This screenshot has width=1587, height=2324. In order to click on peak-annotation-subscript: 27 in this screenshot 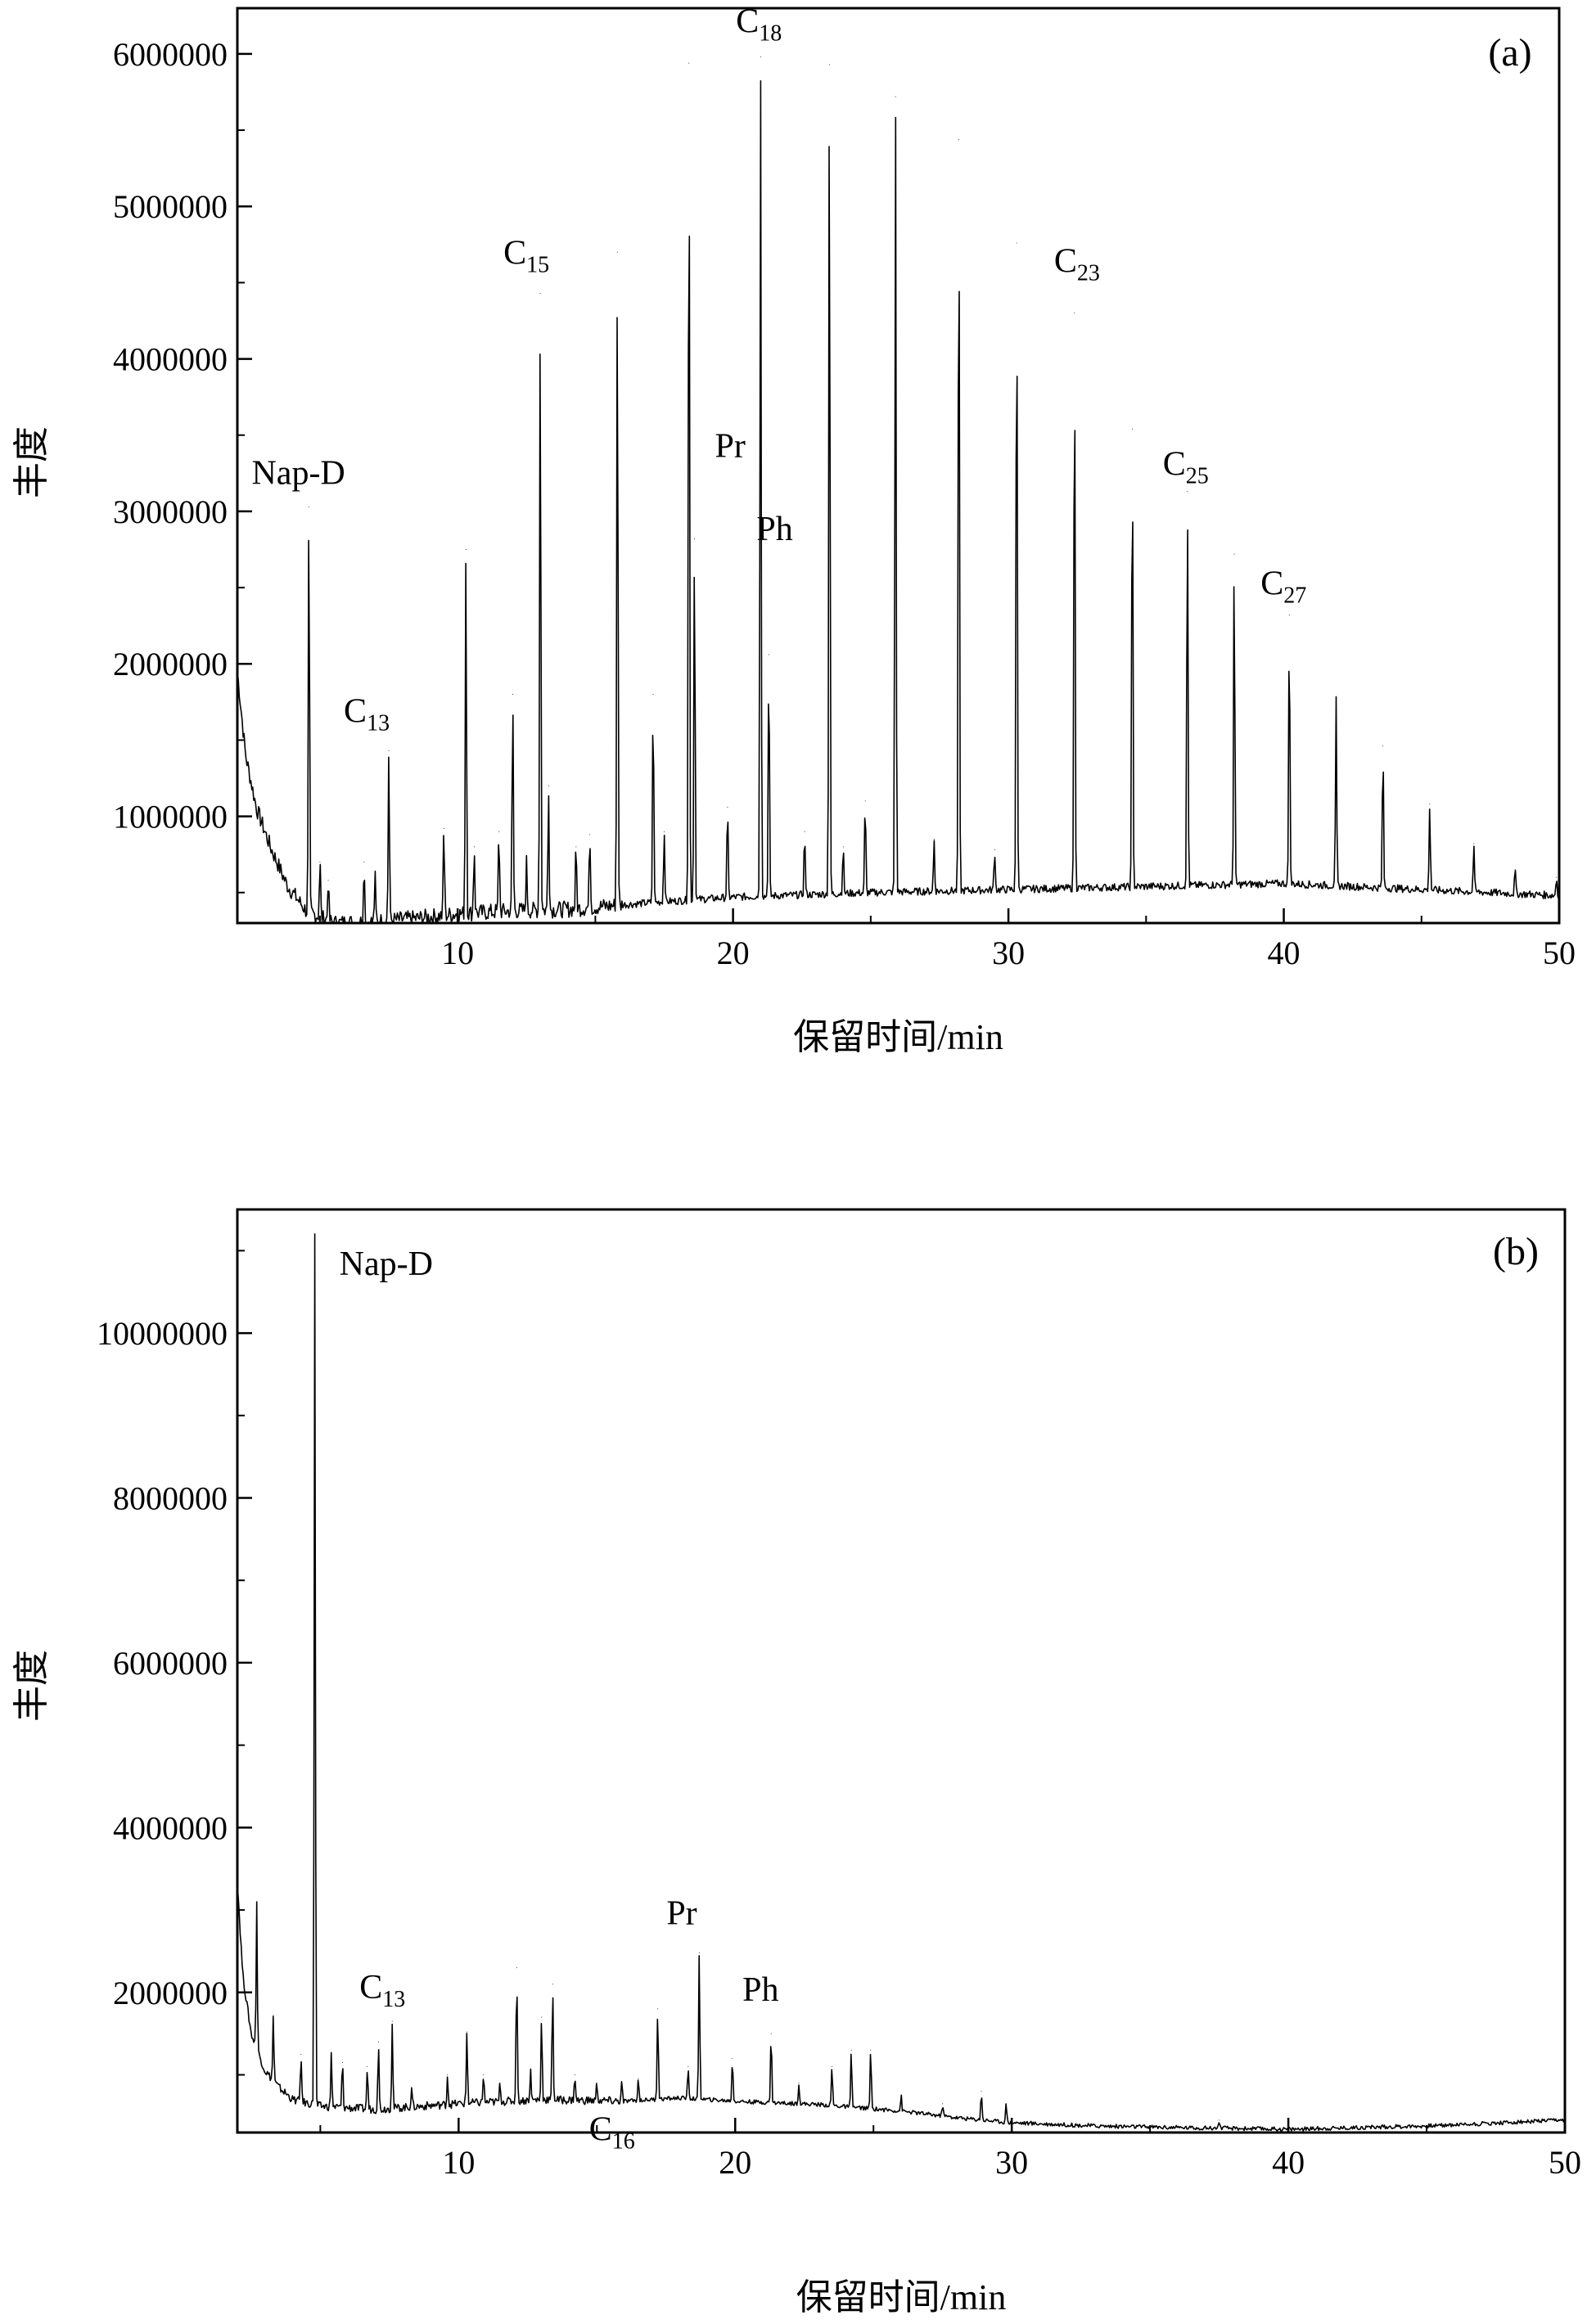, I will do `click(1294, 596)`.